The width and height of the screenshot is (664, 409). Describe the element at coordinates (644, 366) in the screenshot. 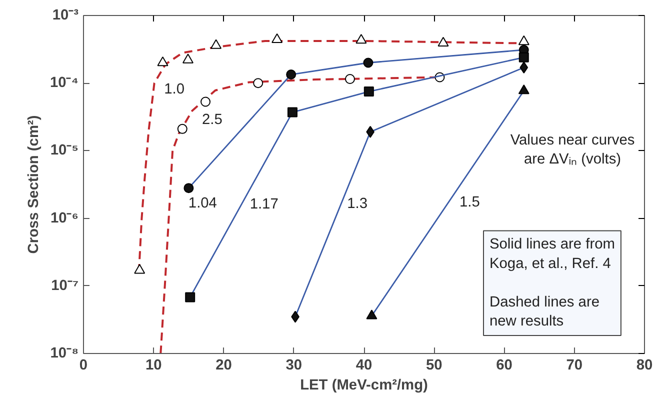

I see `x-tick-label: 80` at that location.